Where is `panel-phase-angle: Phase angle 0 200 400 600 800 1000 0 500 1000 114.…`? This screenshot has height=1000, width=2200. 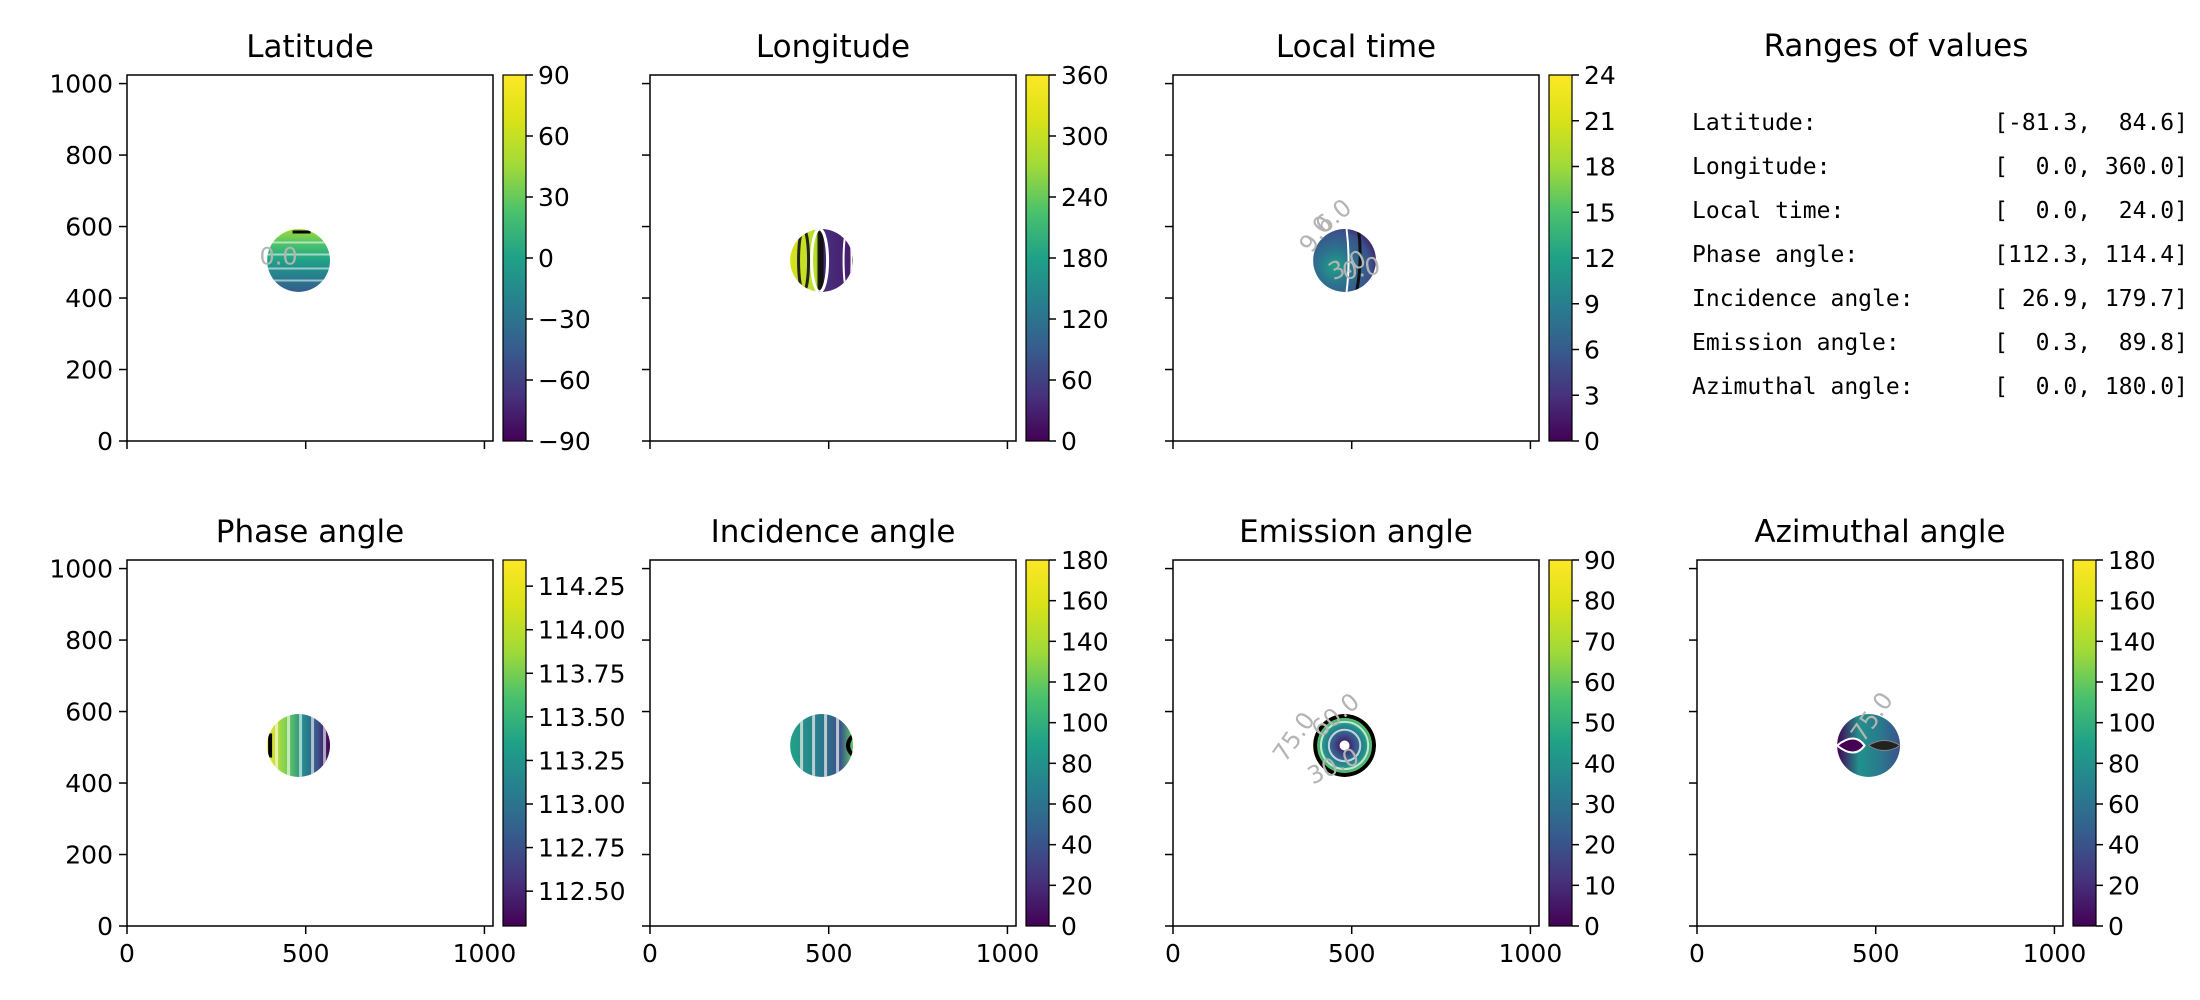
panel-phase-angle: Phase angle 0 200 400 600 800 1000 0 500 1000 114.… is located at coordinates (337, 741).